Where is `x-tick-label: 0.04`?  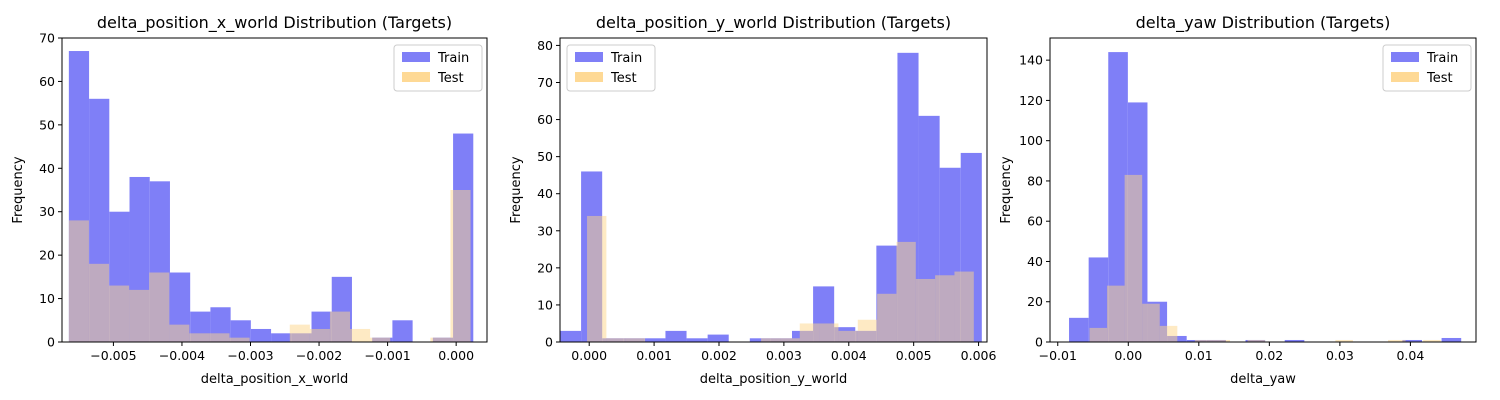 x-tick-label: 0.04 is located at coordinates (1410, 355).